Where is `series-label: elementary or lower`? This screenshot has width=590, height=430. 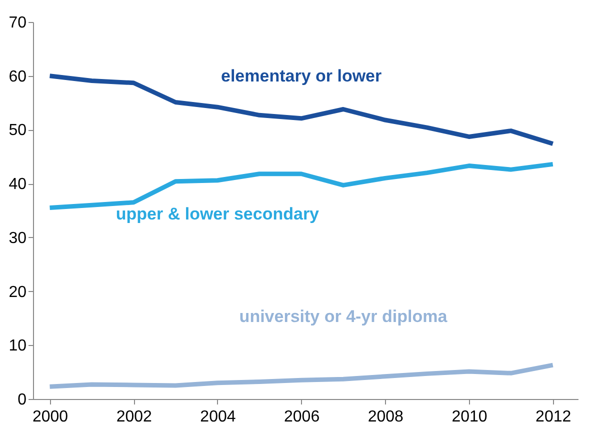 series-label: elementary or lower is located at coordinates (301, 76).